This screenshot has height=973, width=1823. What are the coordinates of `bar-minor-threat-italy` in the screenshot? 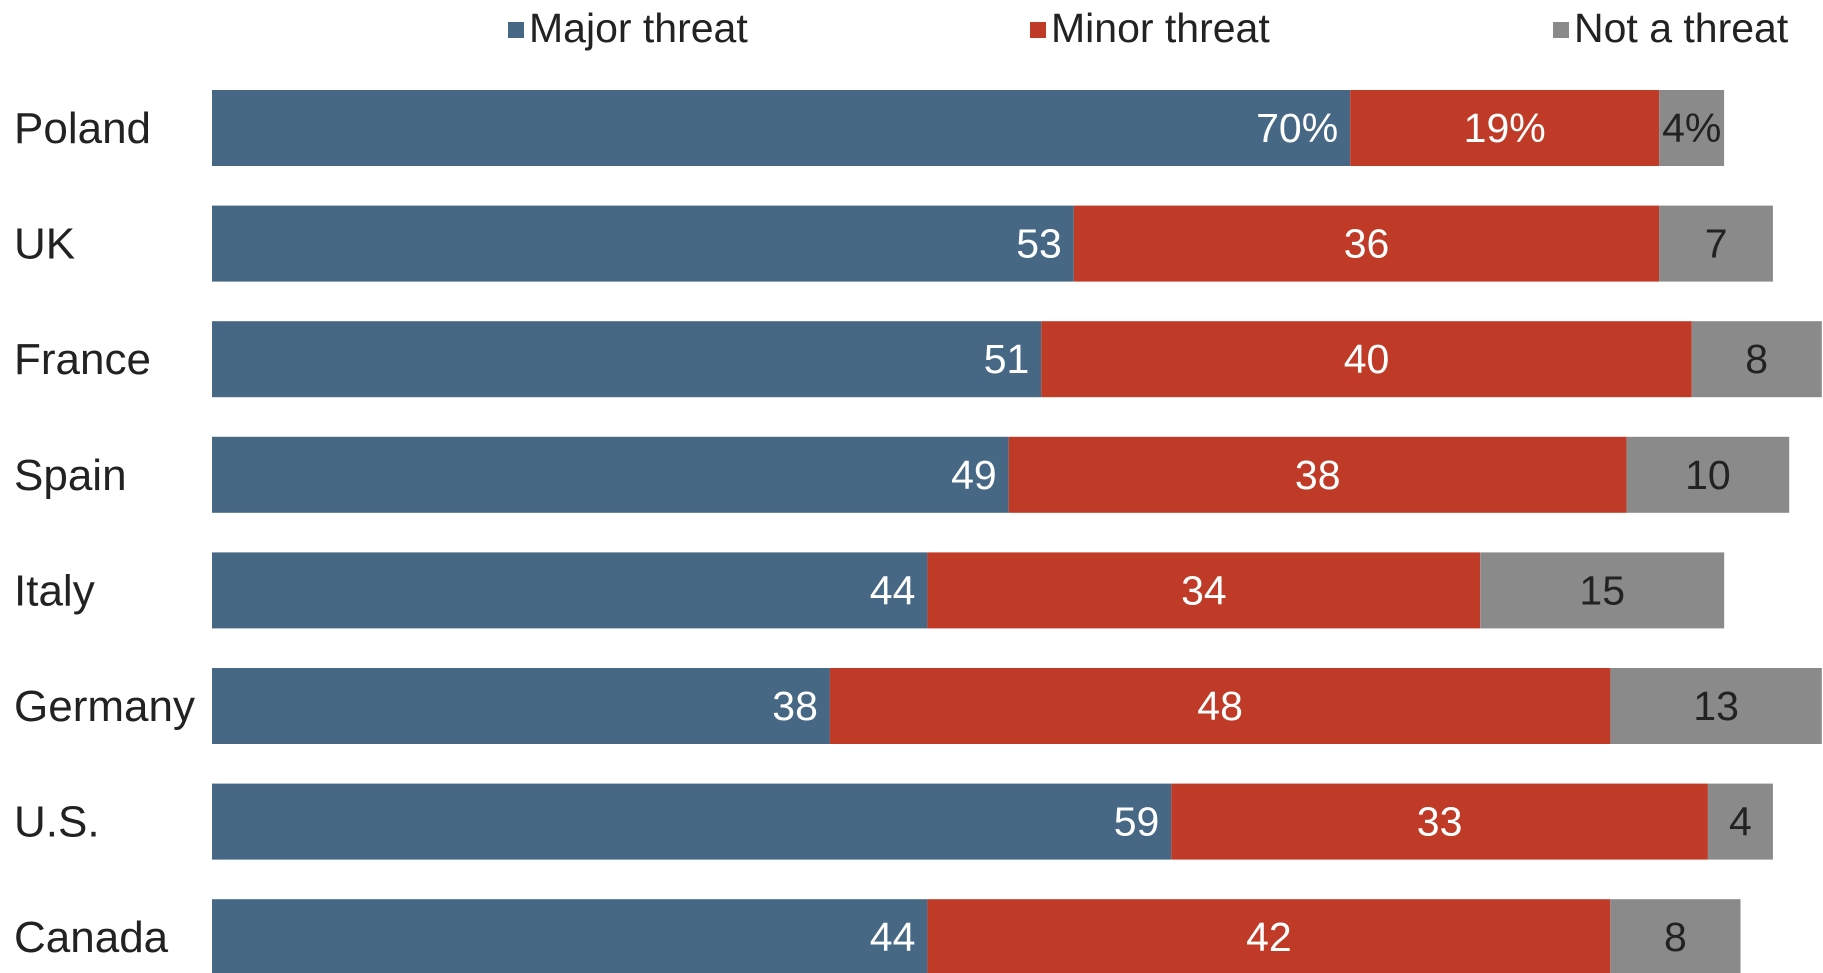 It's located at (1204, 590).